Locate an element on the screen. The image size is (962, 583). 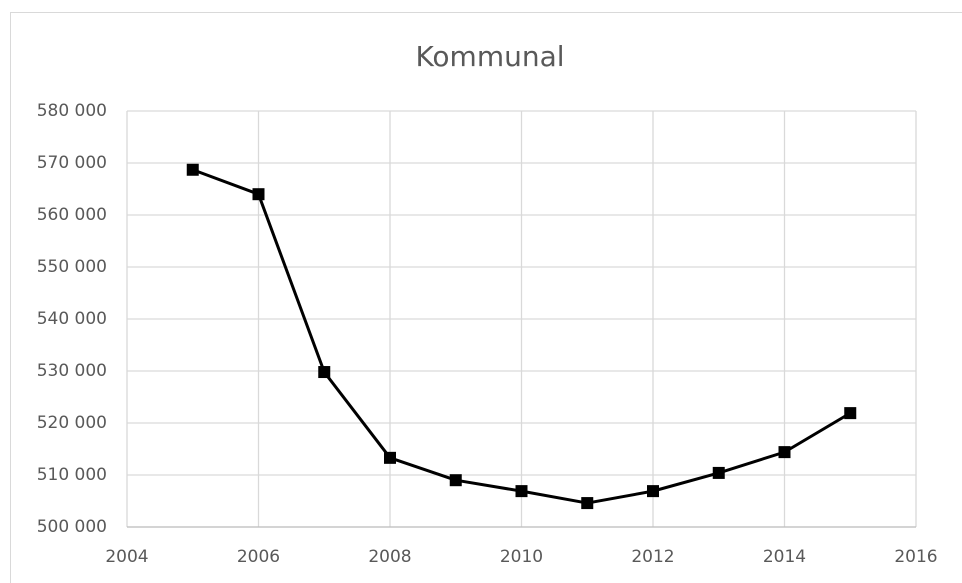
x-tick-label: 2004 is located at coordinates (126, 557).